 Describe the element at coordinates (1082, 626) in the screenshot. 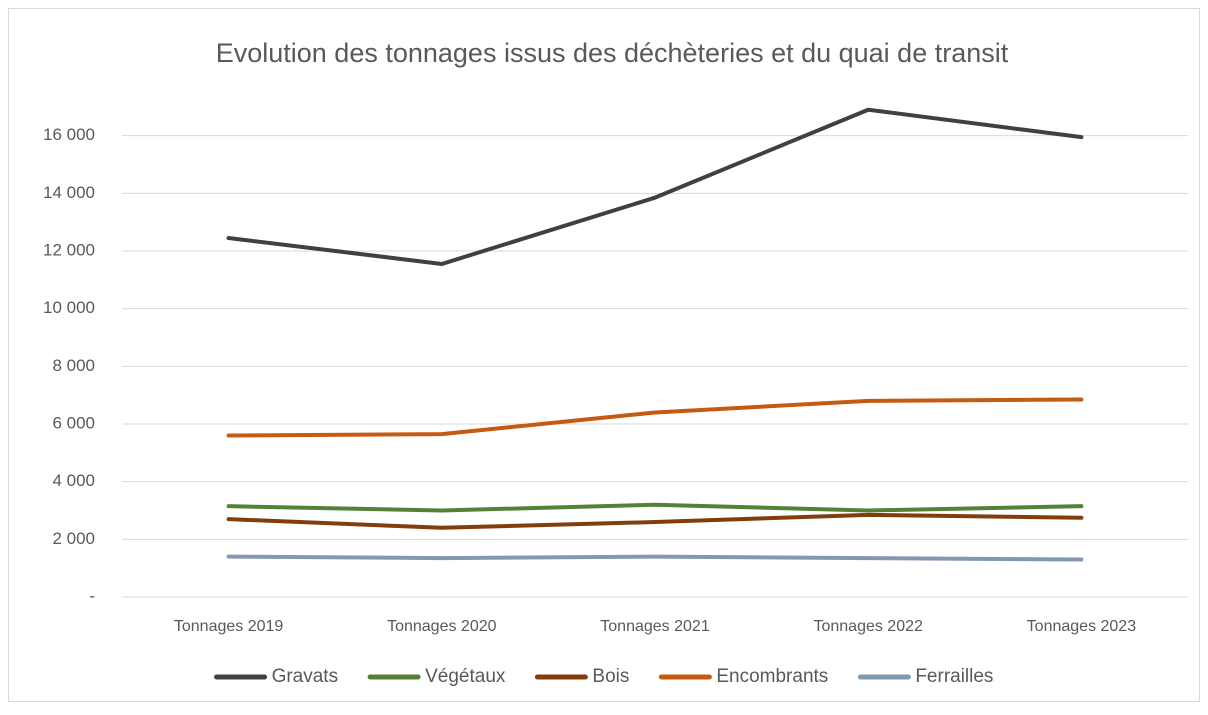

I see `x-tick-label: Tonnages 2023` at that location.